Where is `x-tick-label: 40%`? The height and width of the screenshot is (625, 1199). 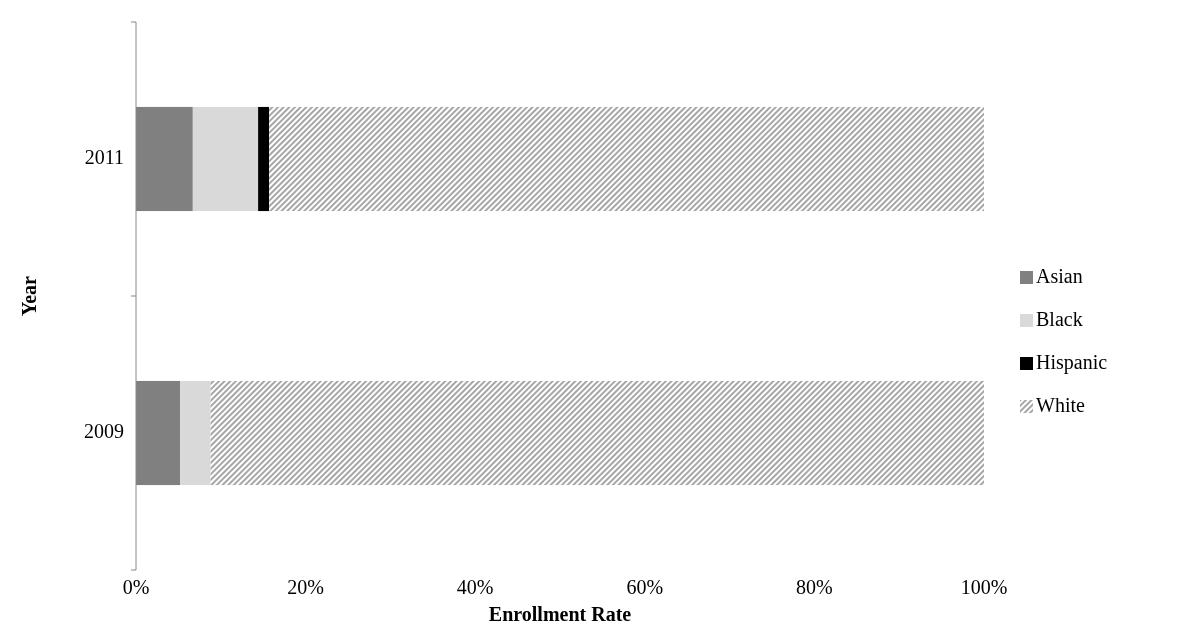
x-tick-label: 40% is located at coordinates (475, 587).